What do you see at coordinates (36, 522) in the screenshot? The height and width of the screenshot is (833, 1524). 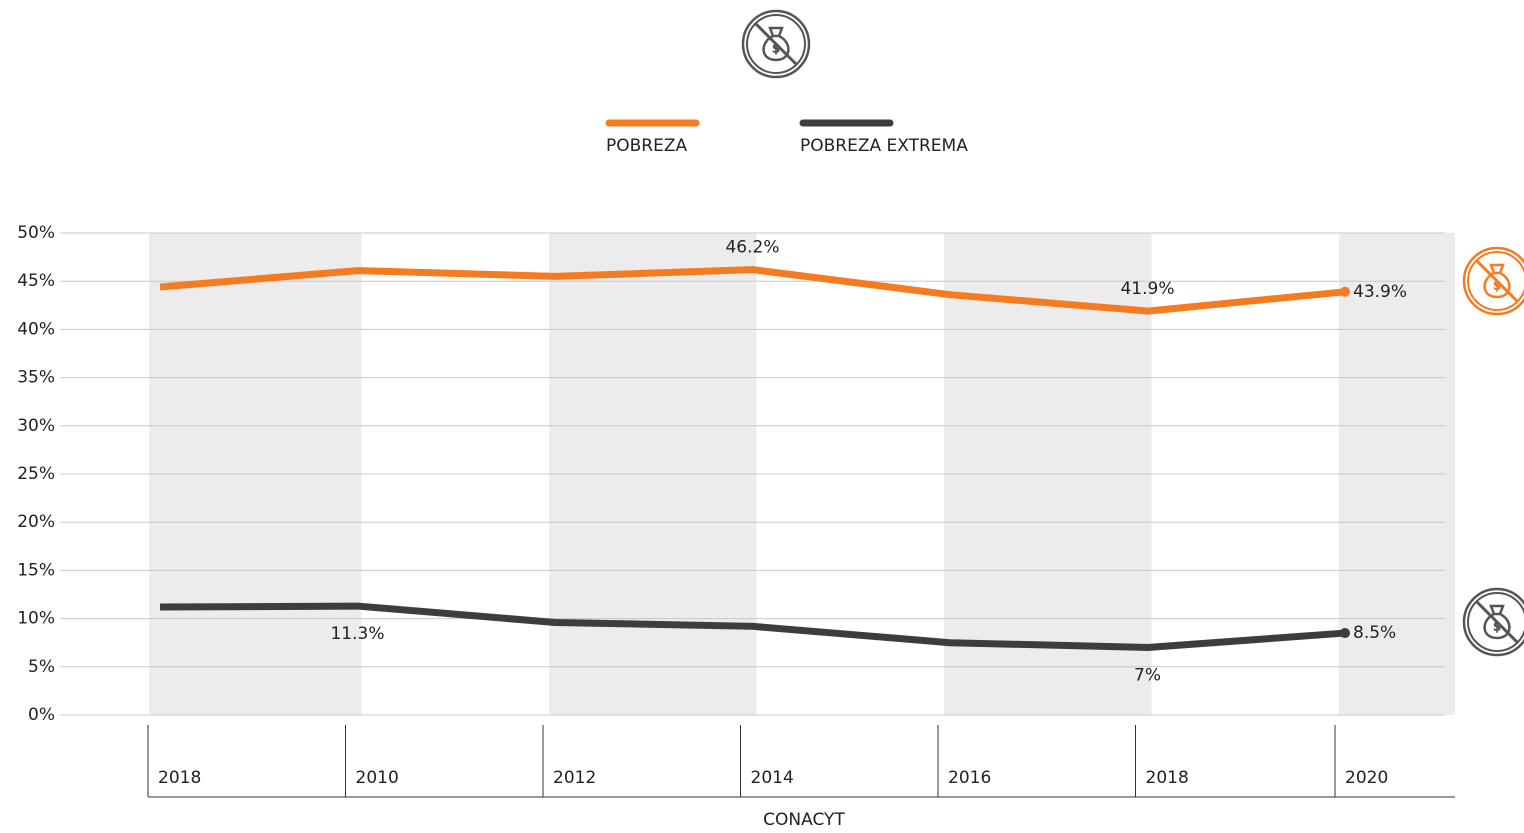 I see `y-tick-label: 20%` at bounding box center [36, 522].